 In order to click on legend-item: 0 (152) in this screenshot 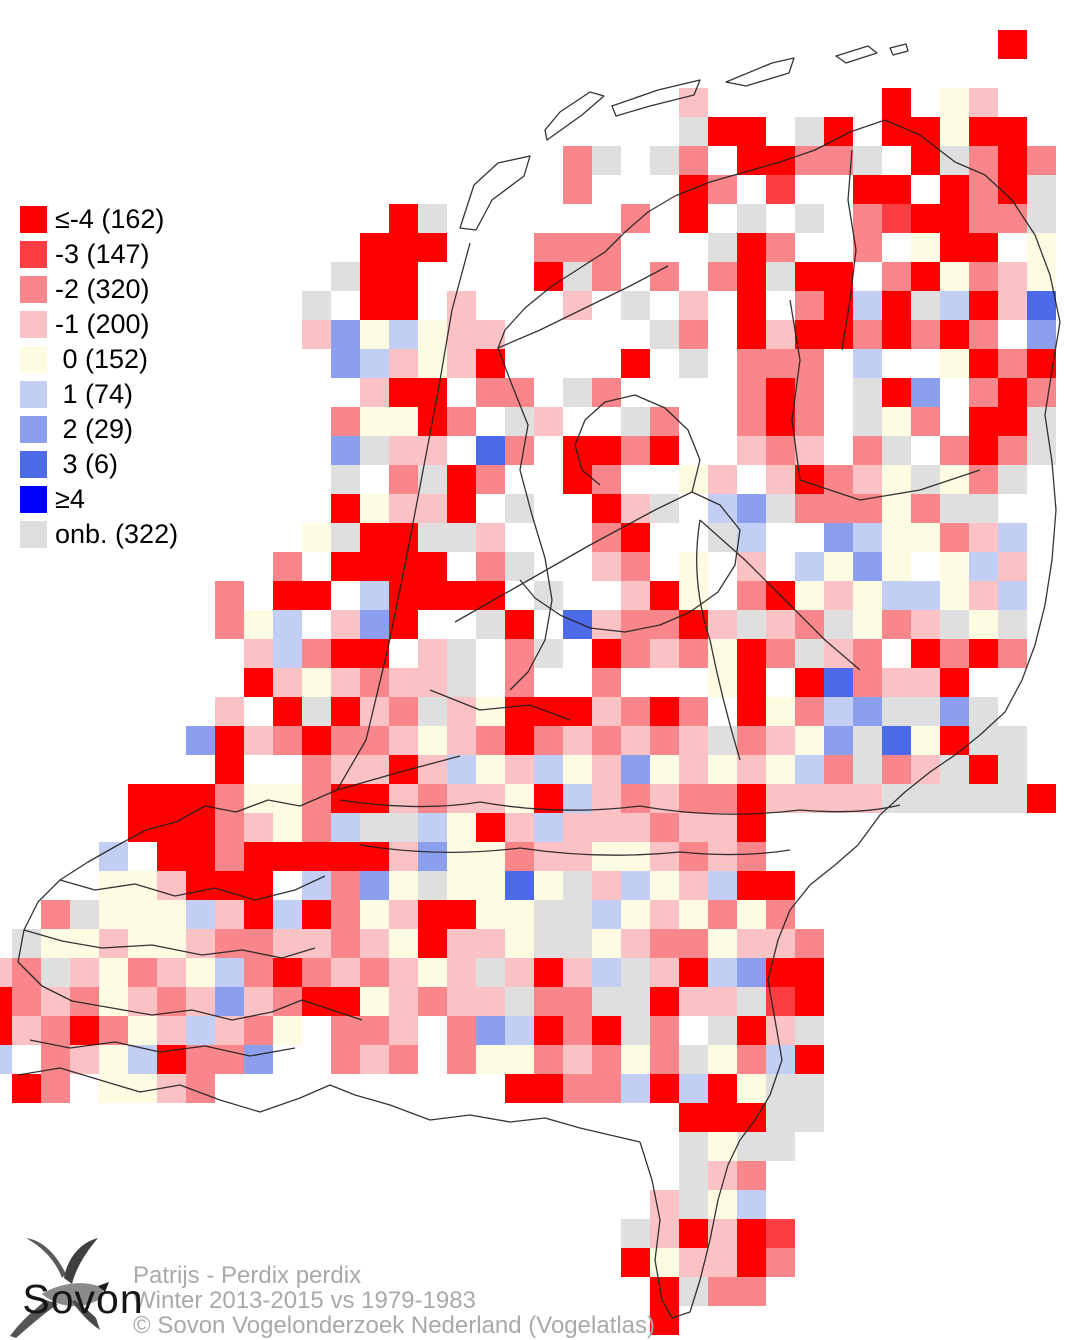, I will do `click(99, 359)`.